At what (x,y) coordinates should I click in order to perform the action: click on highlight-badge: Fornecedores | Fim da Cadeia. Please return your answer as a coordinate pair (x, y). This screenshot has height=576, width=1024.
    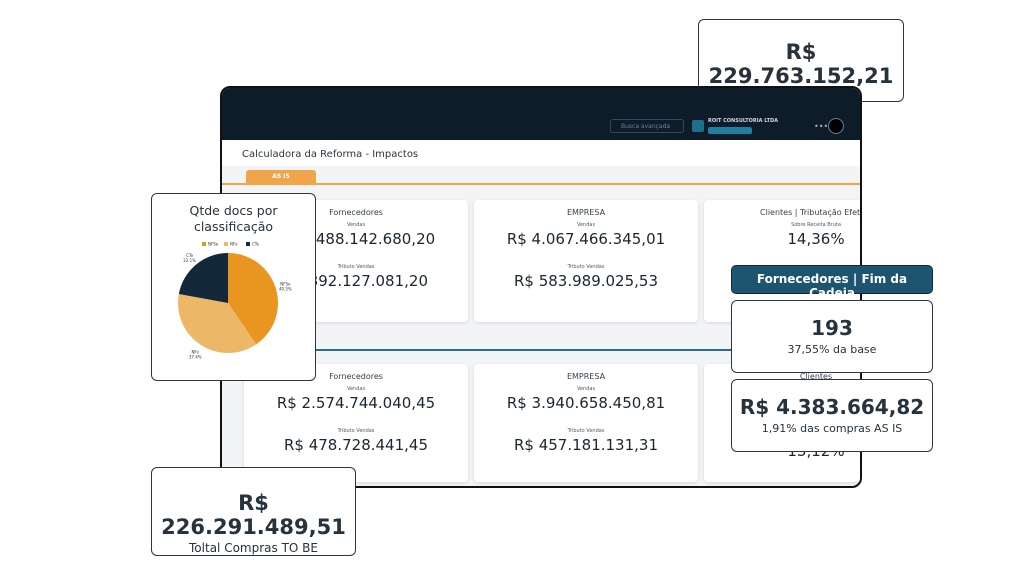
    Looking at the image, I should click on (832, 282).